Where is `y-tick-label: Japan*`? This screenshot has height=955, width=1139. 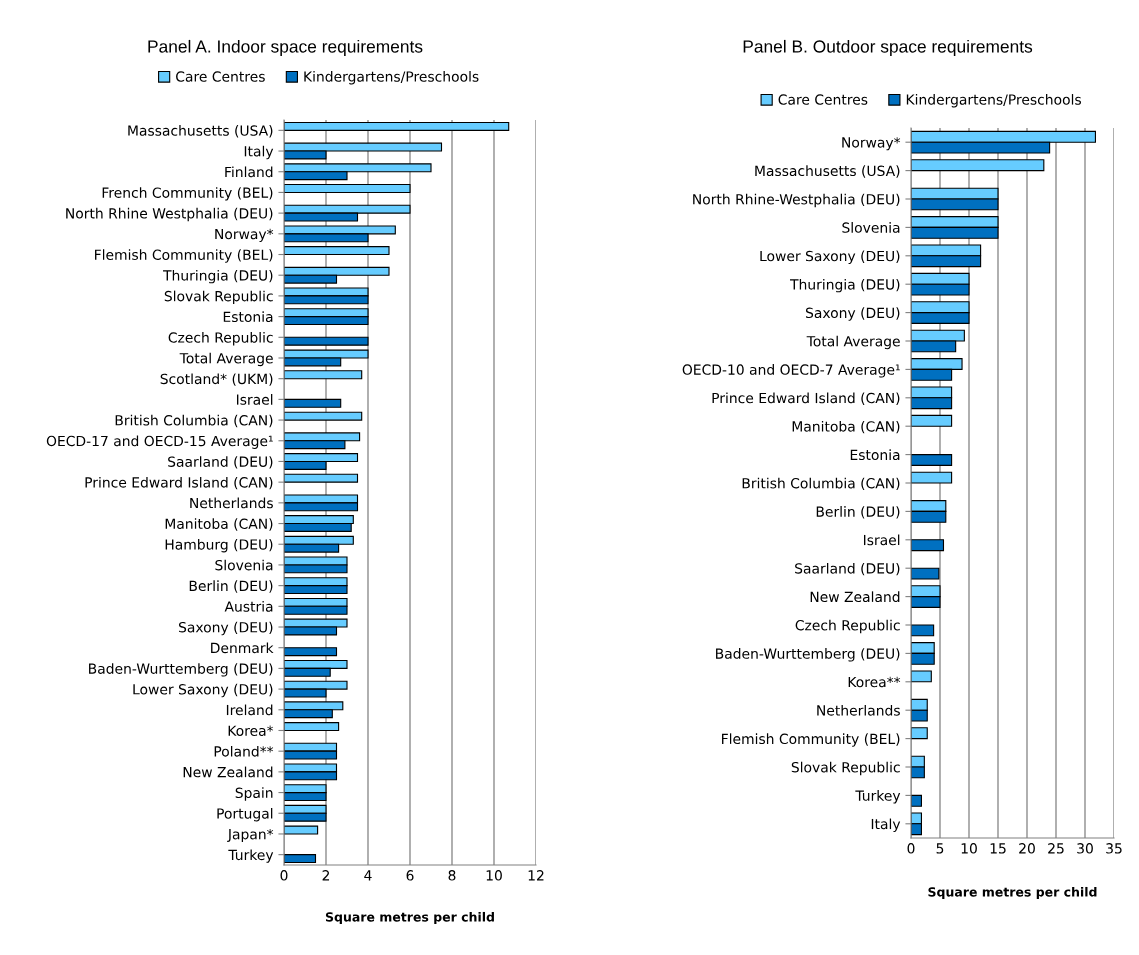
y-tick-label: Japan* is located at coordinates (250, 835).